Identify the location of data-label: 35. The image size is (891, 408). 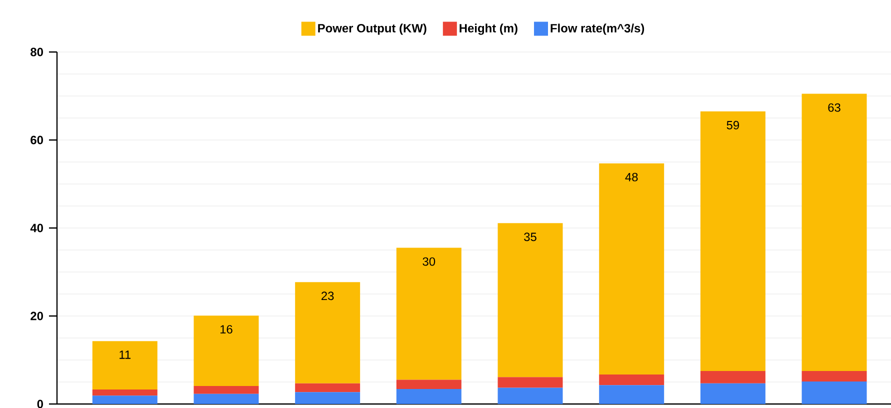
(530, 237).